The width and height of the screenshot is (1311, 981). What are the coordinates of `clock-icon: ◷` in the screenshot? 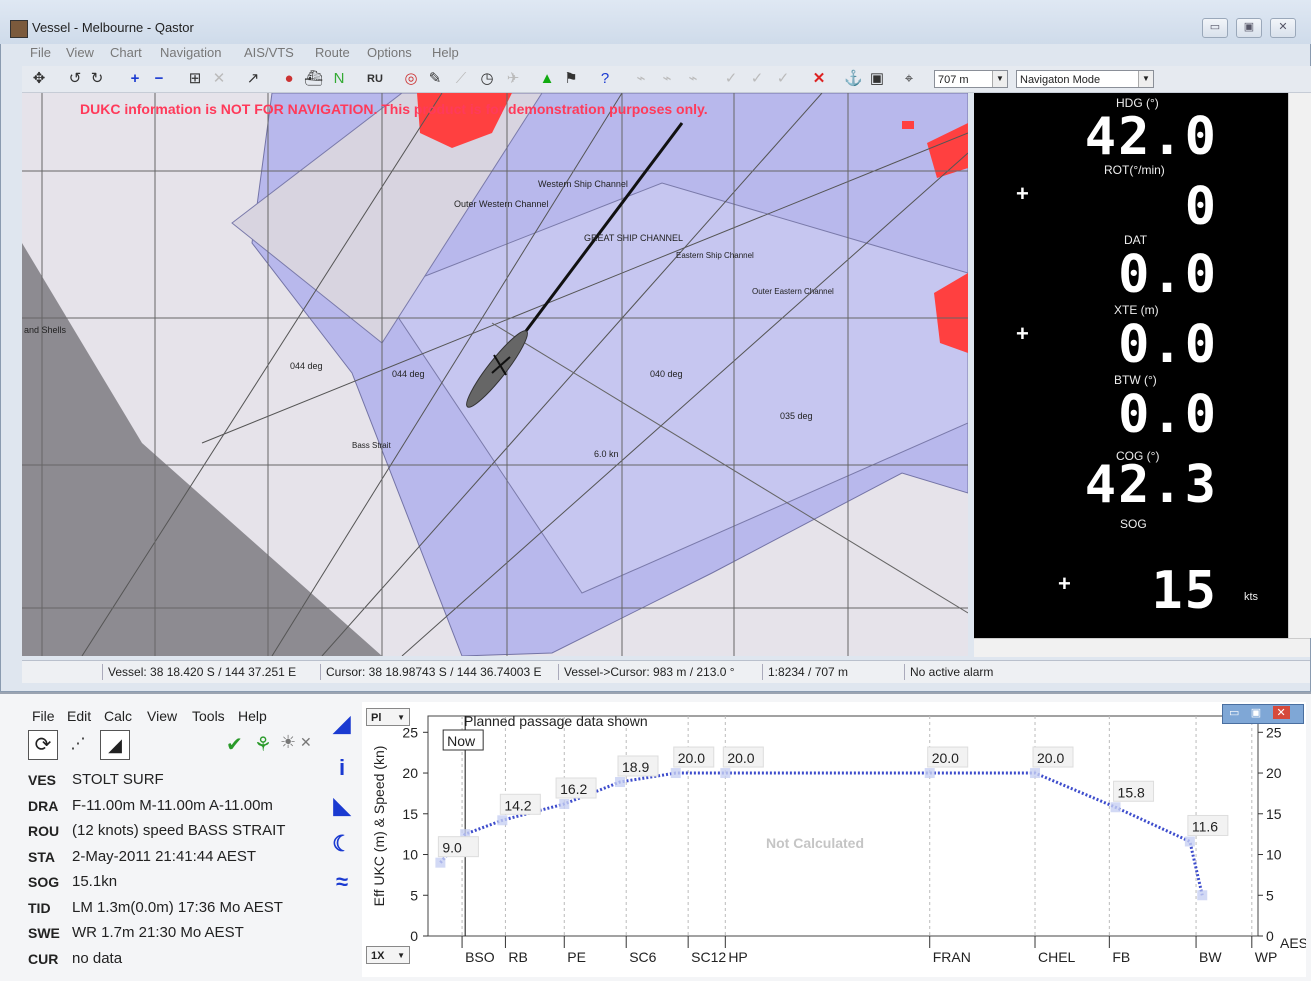 It's located at (487, 78).